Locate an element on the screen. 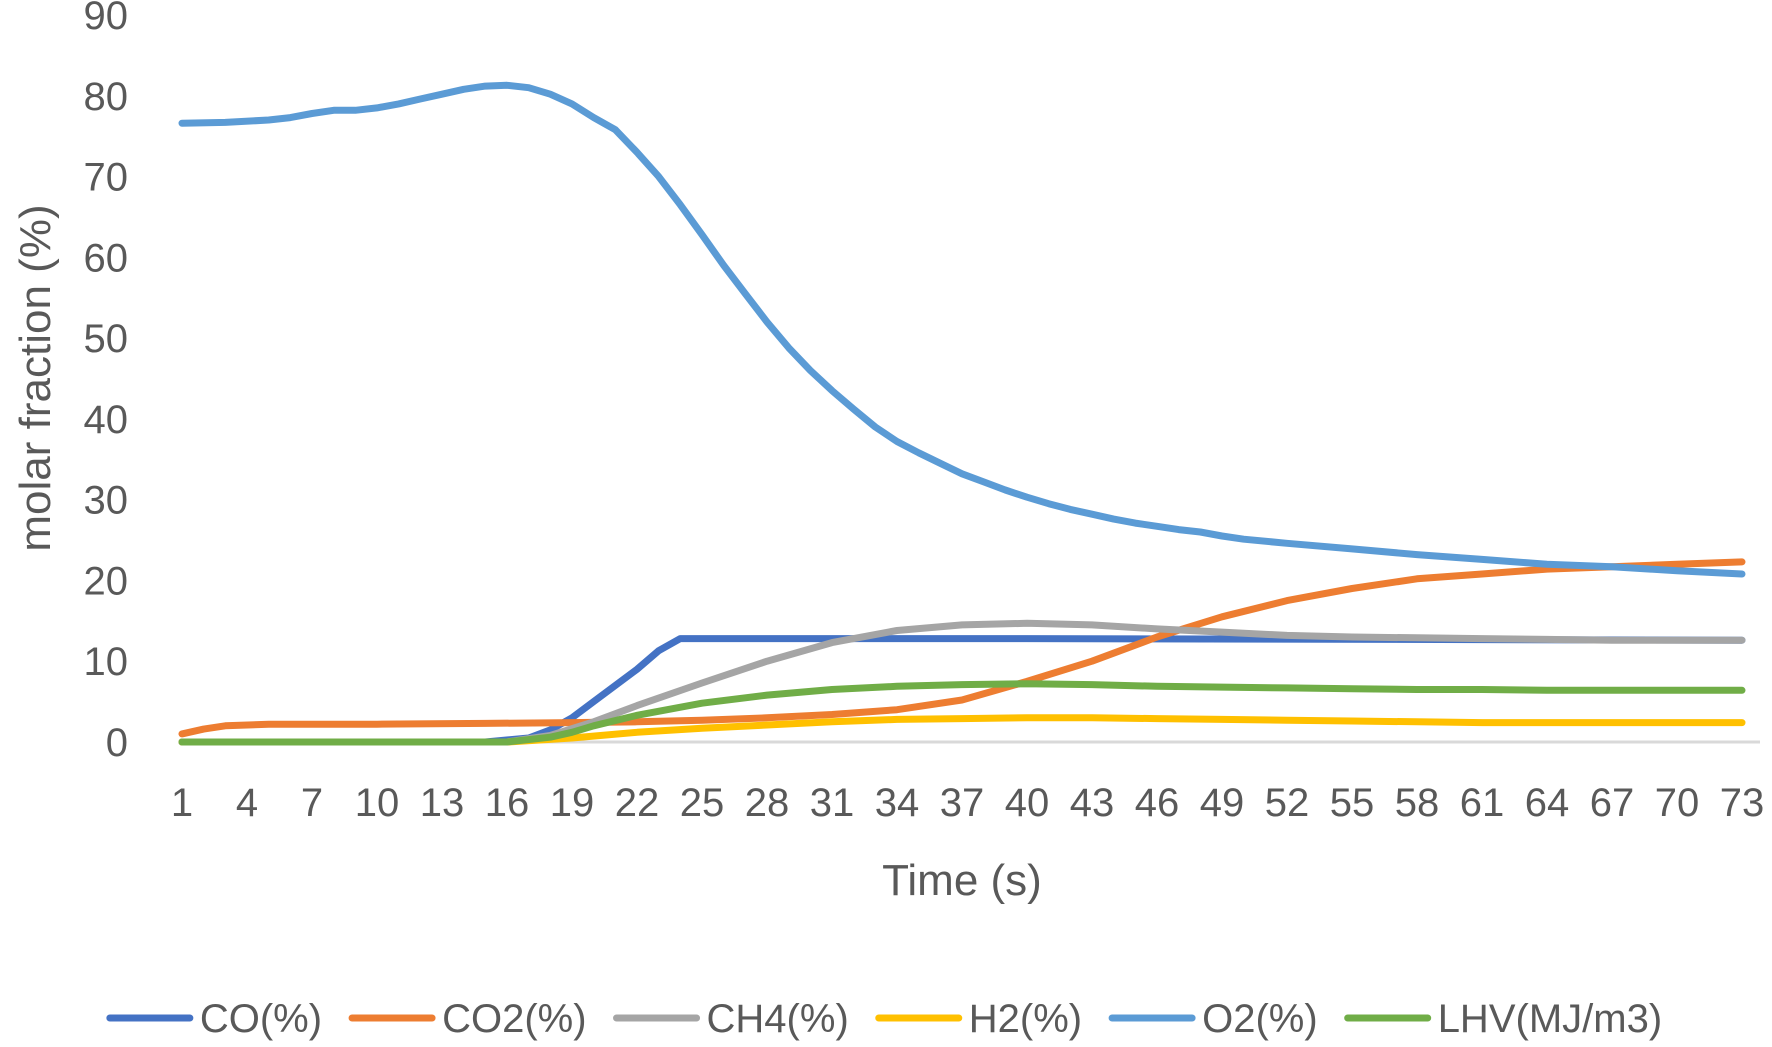  x-tick-label: 49 is located at coordinates (1222, 803).